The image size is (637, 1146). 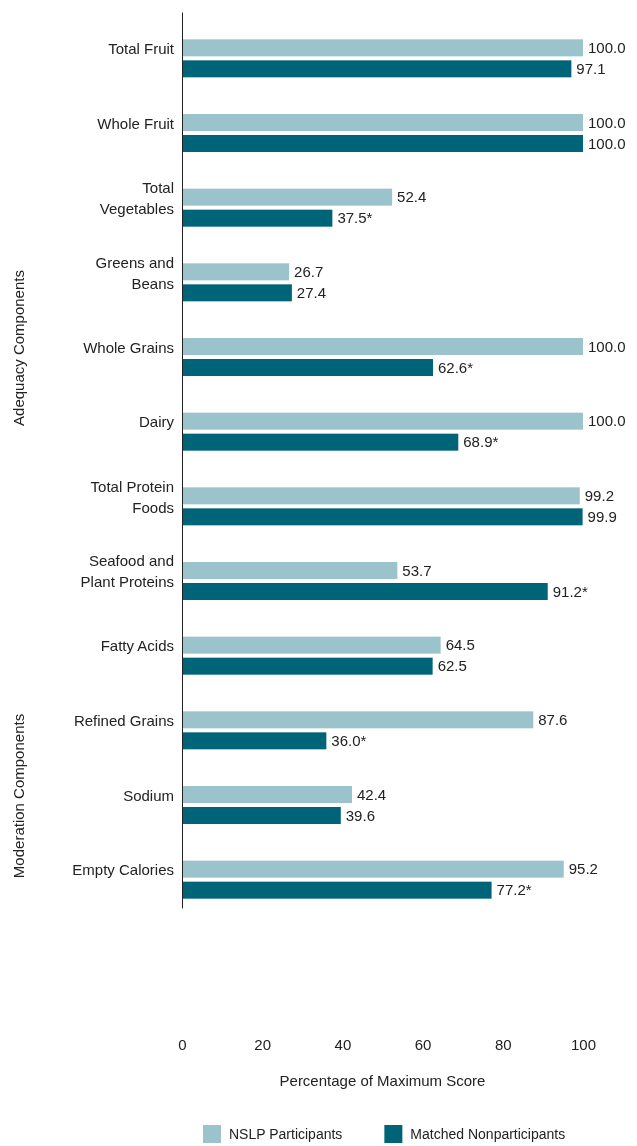 I want to click on y-tick-label: Dairy, so click(x=156, y=422).